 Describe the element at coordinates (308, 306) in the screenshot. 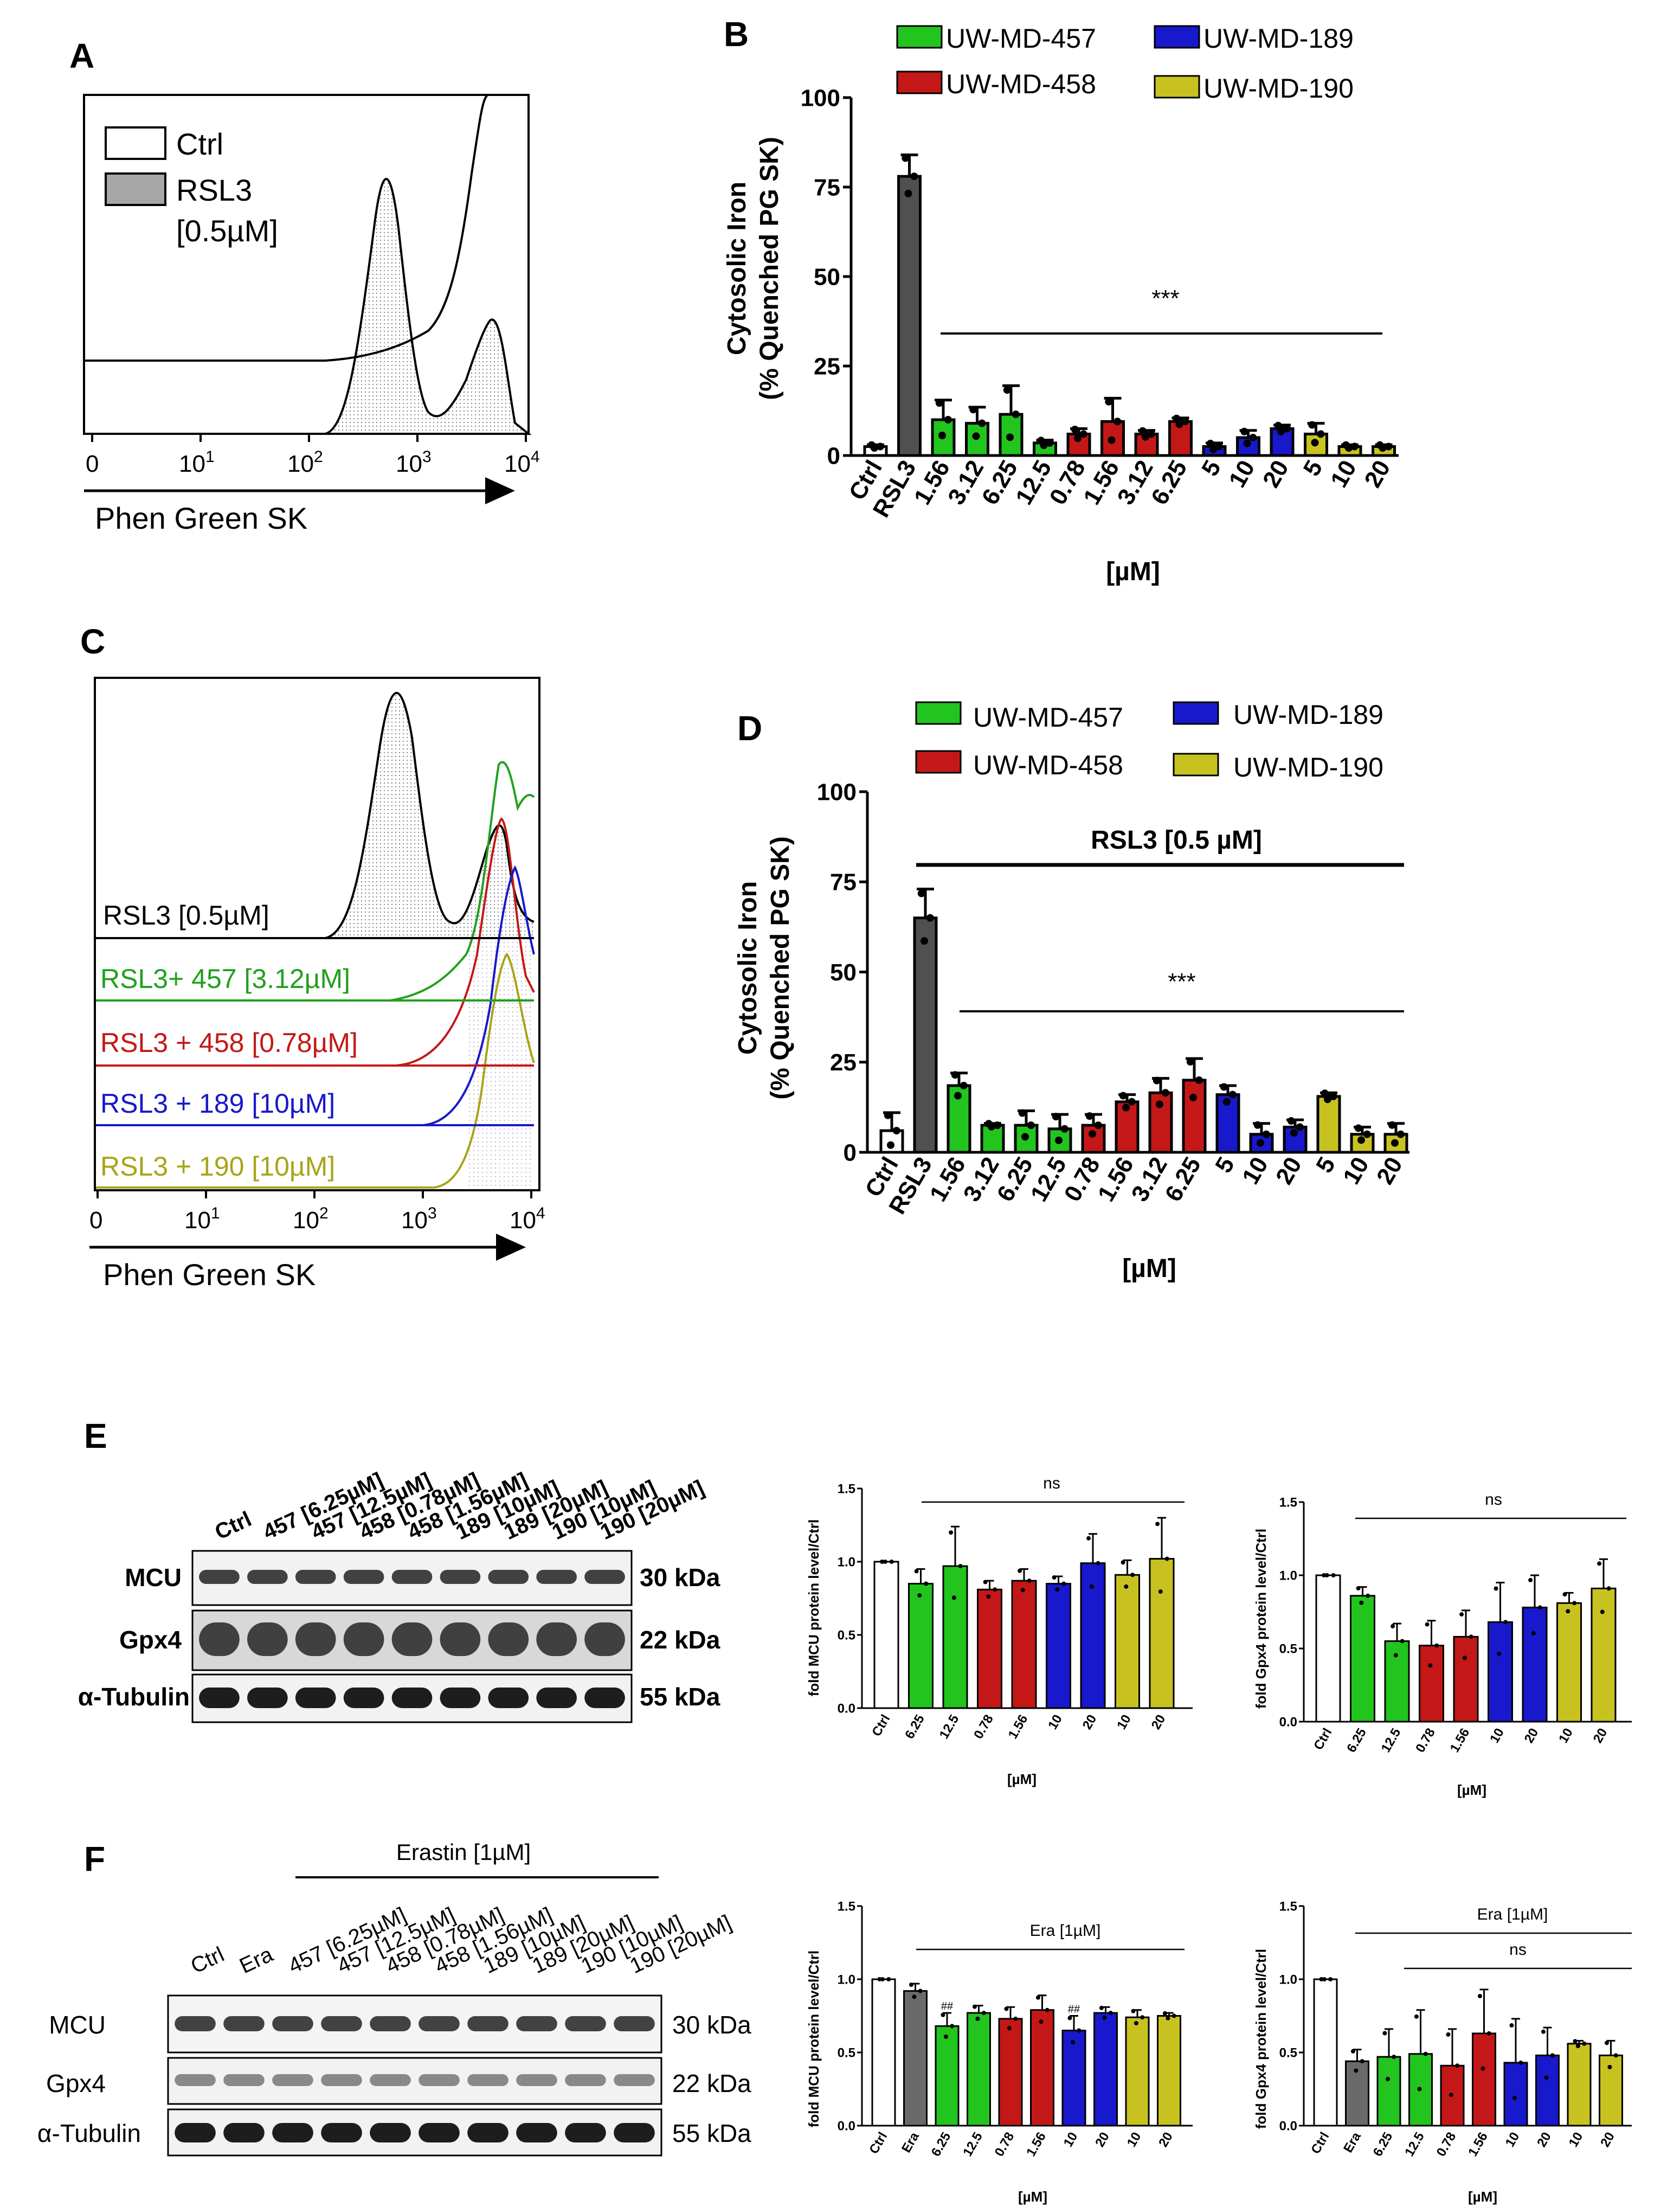

I see `panel-a-rsl3-filled-trace` at that location.